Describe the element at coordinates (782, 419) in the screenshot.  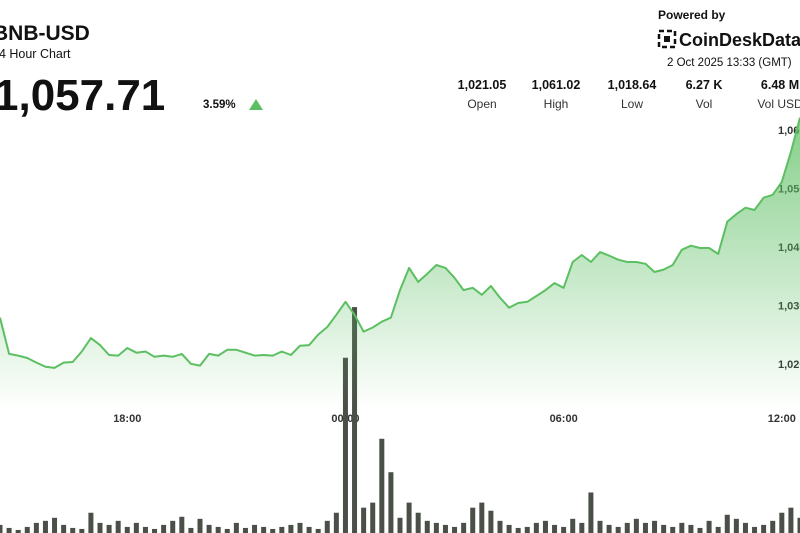
I see `x-tick-label: 12:00` at that location.